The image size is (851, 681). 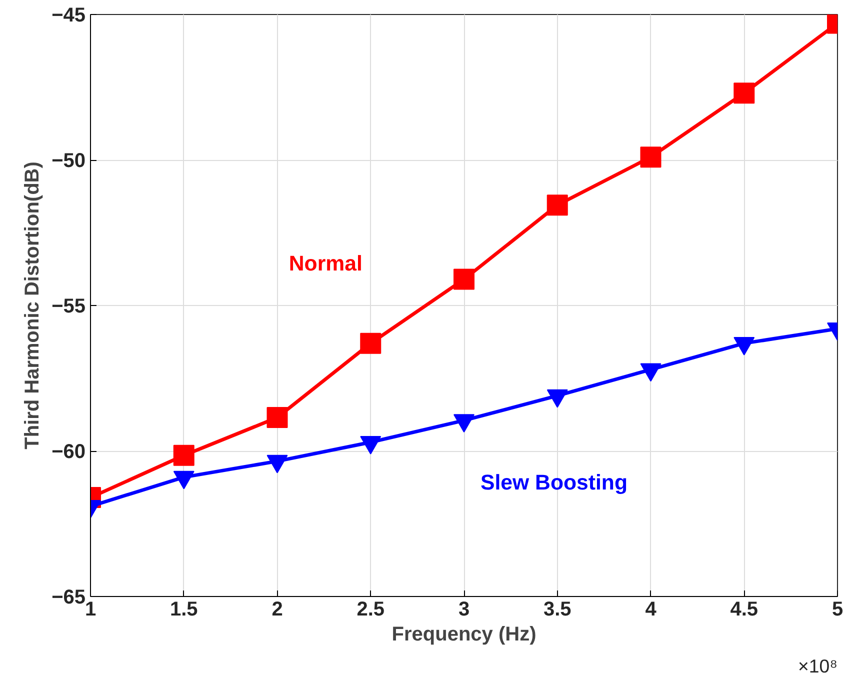 I want to click on x-tick-label: 2.5, so click(x=370, y=609).